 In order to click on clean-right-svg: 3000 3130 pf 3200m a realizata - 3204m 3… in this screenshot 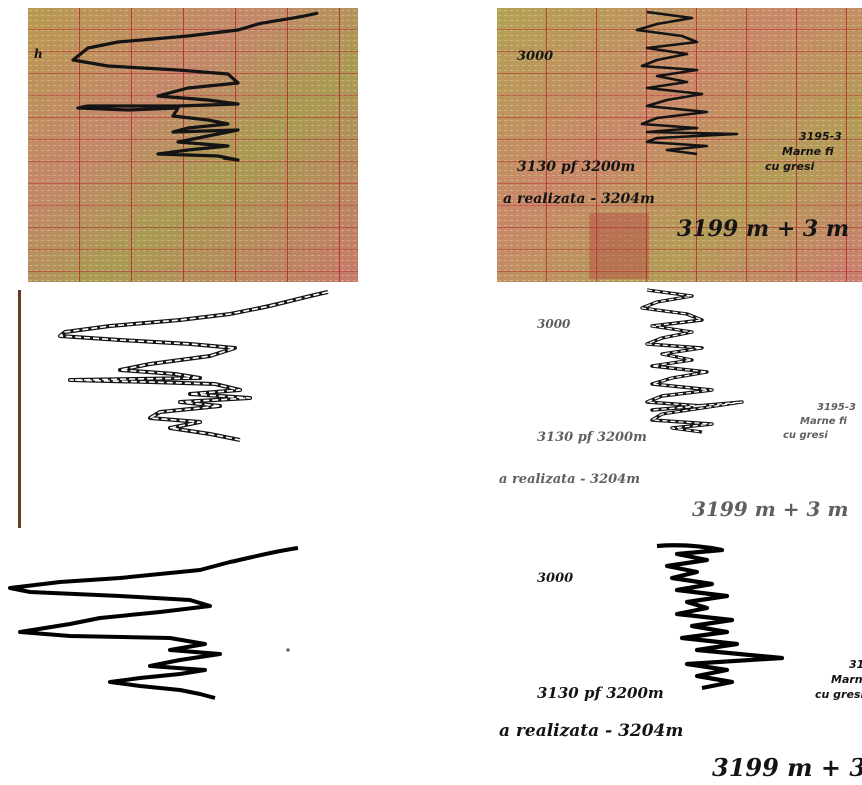, I will do `click(680, 662)`.